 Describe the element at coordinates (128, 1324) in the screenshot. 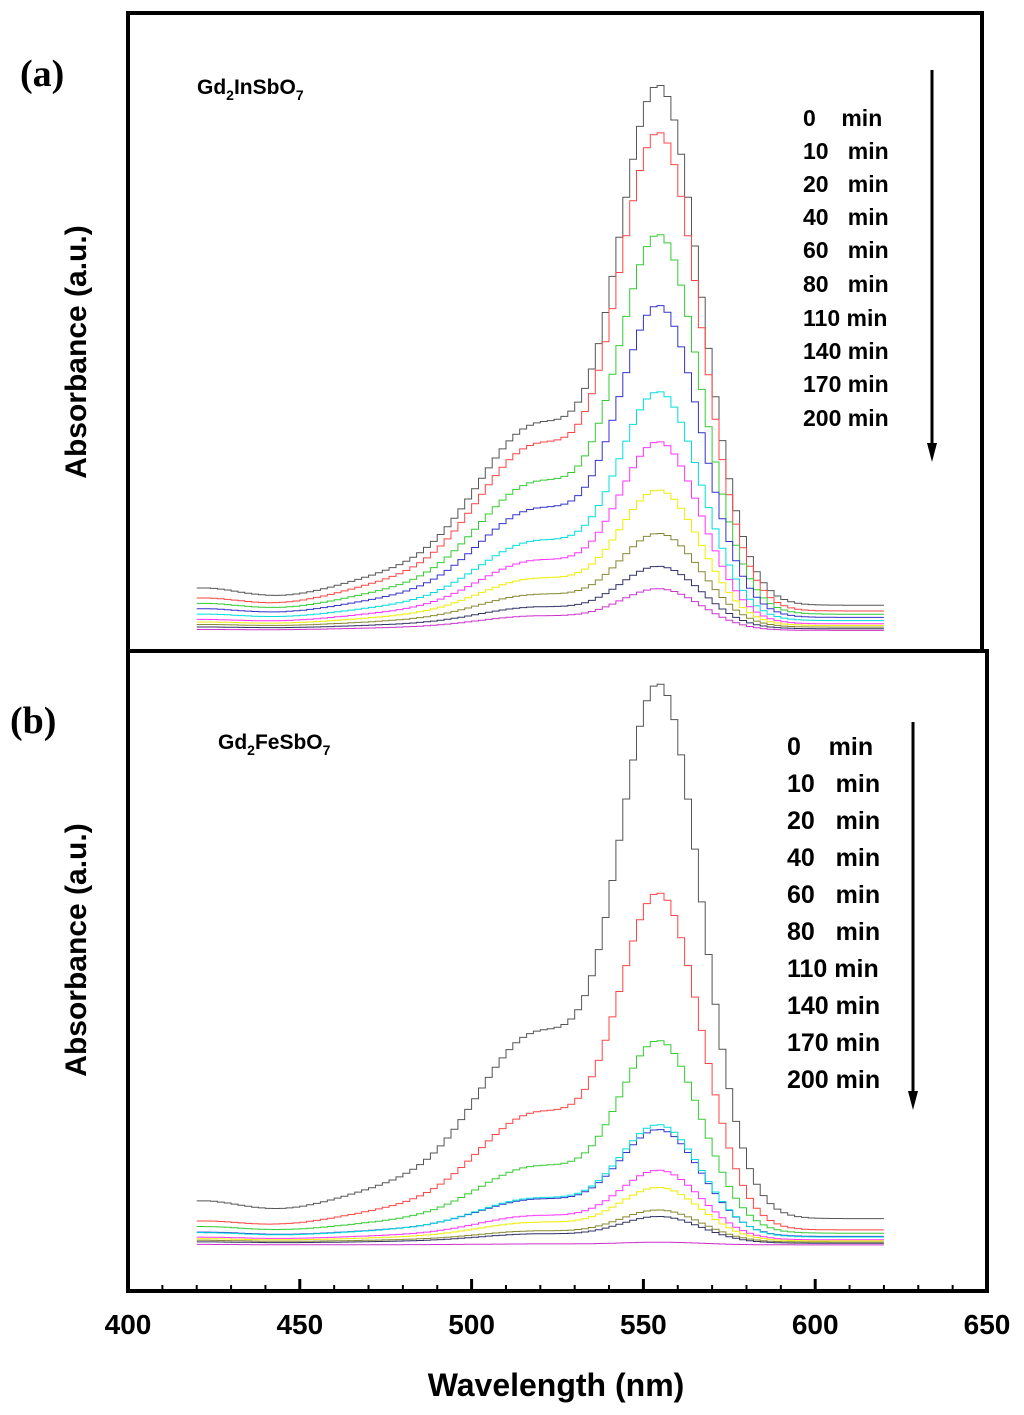

I see `x-tick-label: 400` at that location.